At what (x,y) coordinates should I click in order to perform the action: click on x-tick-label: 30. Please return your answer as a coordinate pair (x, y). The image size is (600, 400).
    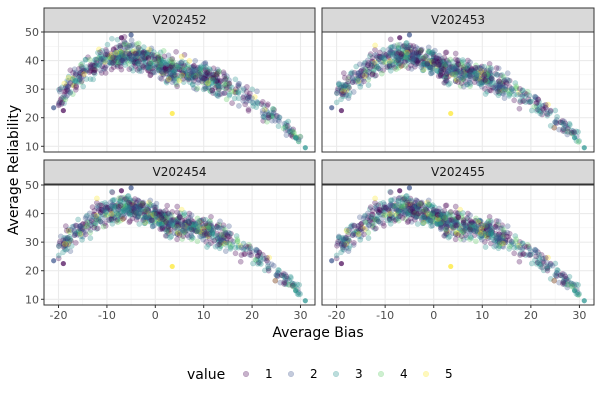
    Looking at the image, I should click on (300, 315).